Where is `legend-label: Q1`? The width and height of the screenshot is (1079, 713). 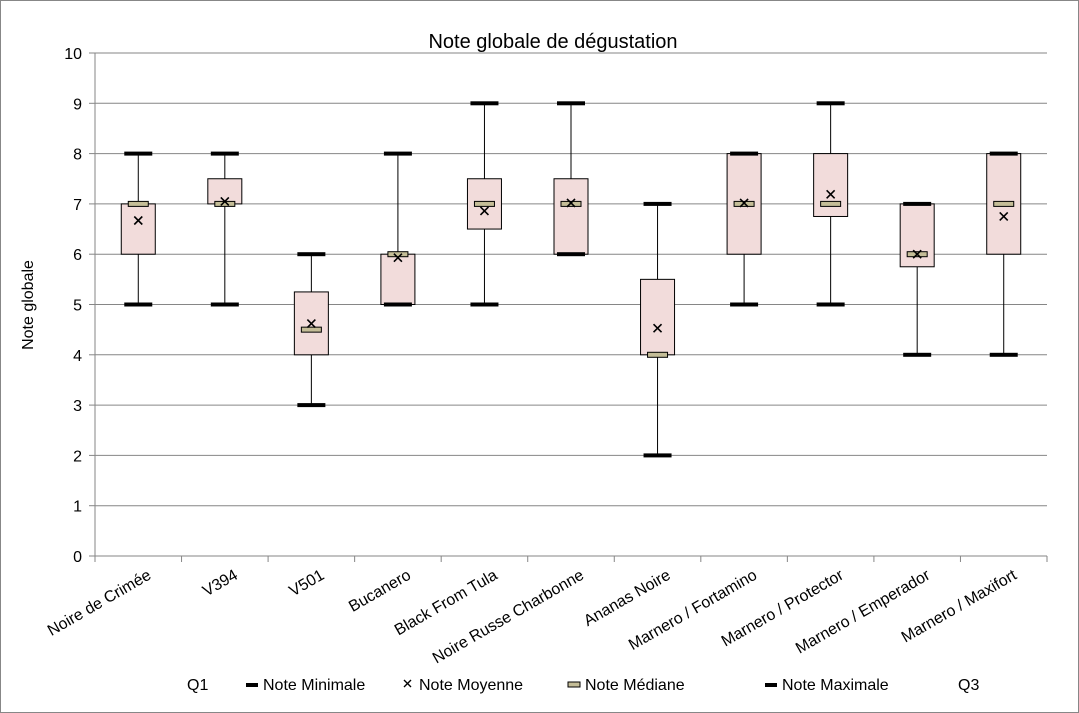 legend-label: Q1 is located at coordinates (197, 685).